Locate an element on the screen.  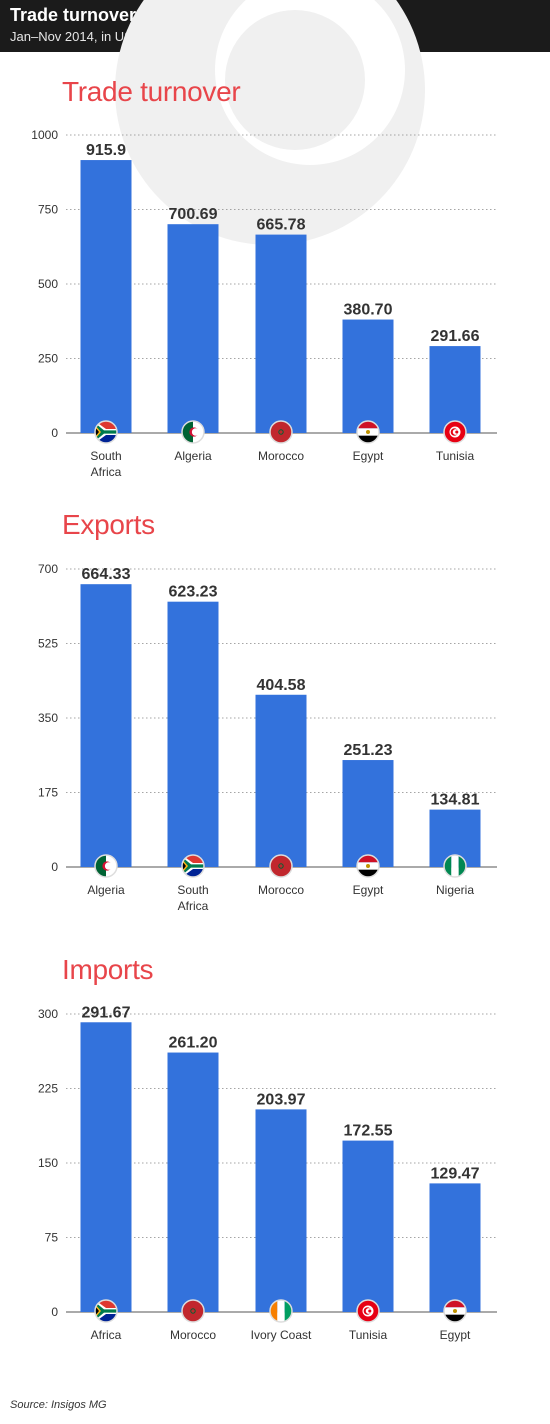
bar-value-label: 700.69 is located at coordinates (193, 214).